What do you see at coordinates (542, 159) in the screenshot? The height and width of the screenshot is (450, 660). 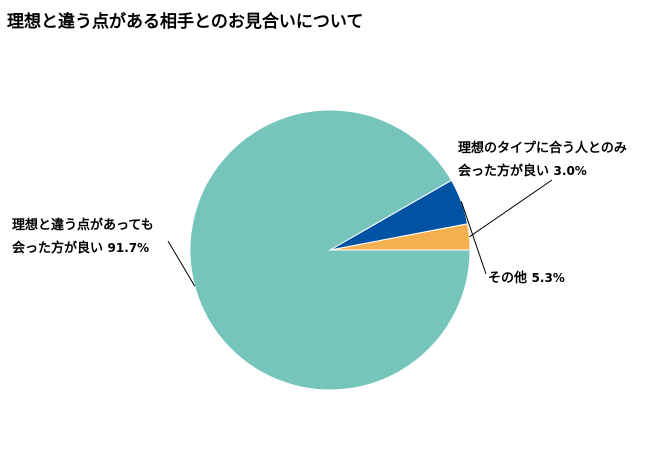 I see `slice-label: 理想のタイプに合う人とのみ会った方が良い 3.0%` at bounding box center [542, 159].